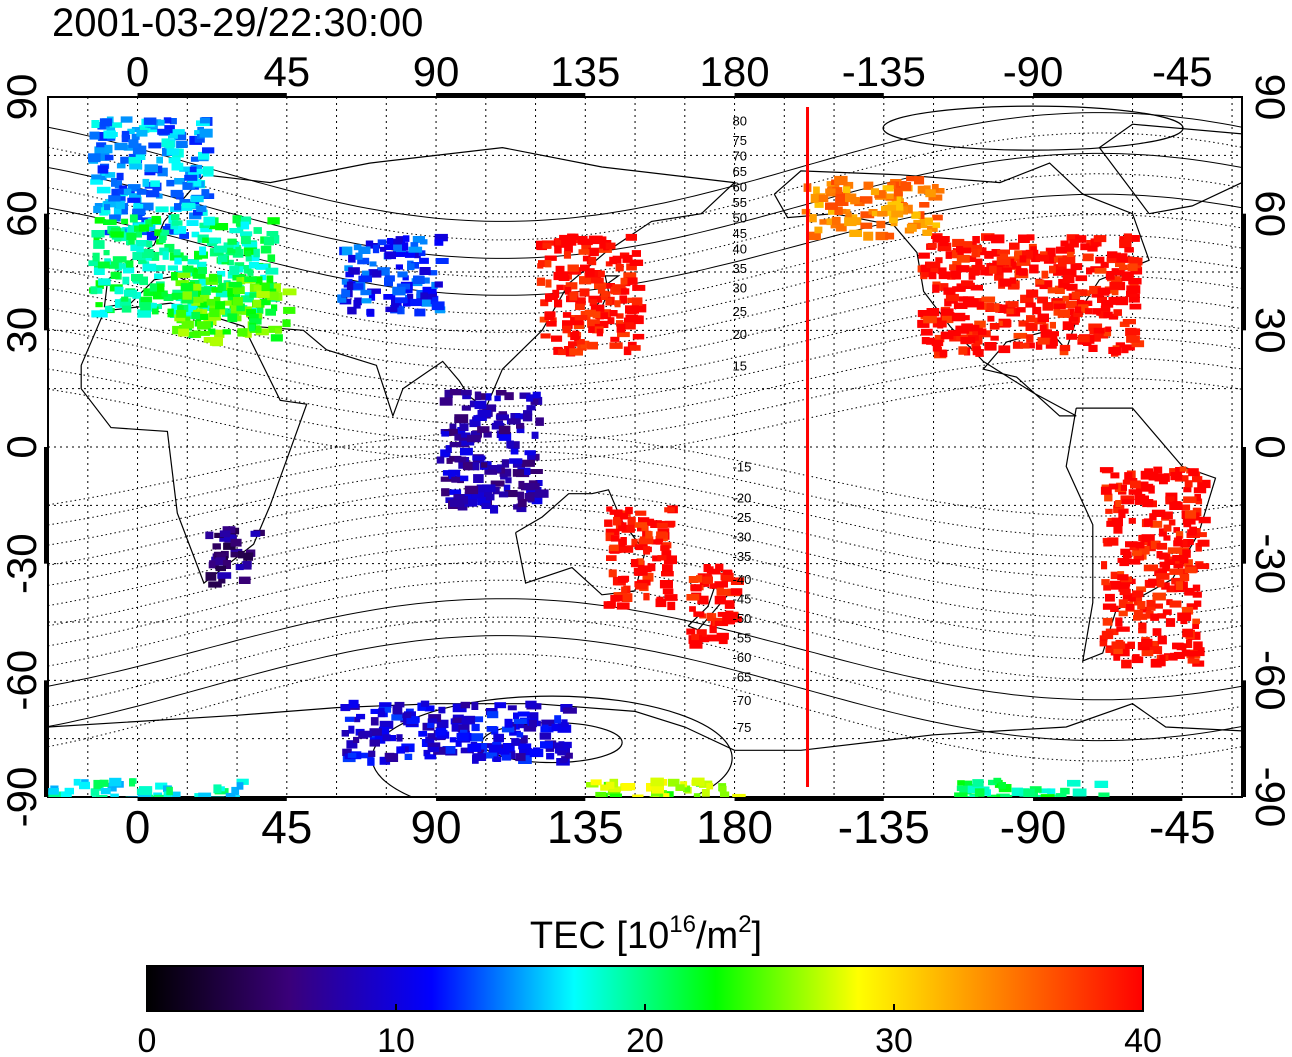 The width and height of the screenshot is (1292, 1057). What do you see at coordinates (894, 1039) in the screenshot?
I see `colorbar-tick-label: 30` at bounding box center [894, 1039].